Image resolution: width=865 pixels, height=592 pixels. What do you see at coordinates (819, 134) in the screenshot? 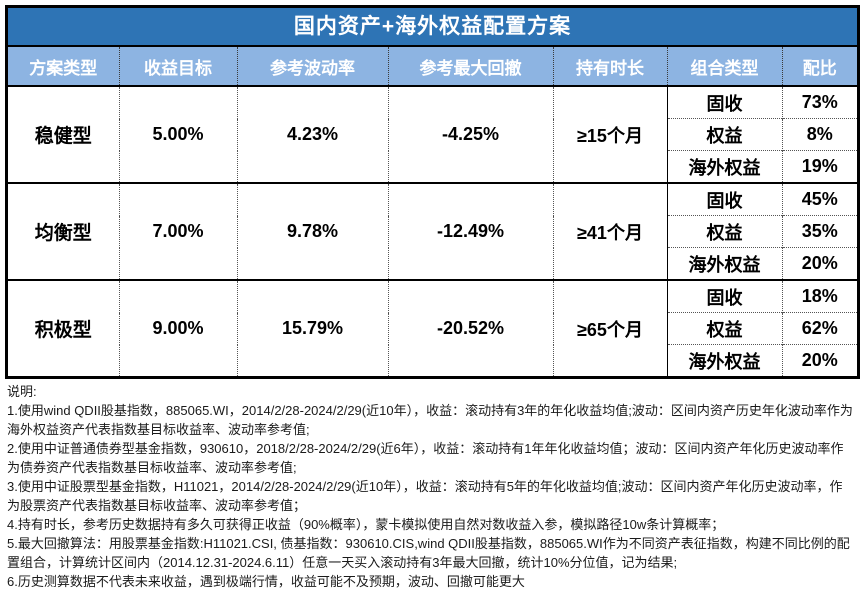
I see `allocation-pct-cell: 8%` at bounding box center [819, 134].